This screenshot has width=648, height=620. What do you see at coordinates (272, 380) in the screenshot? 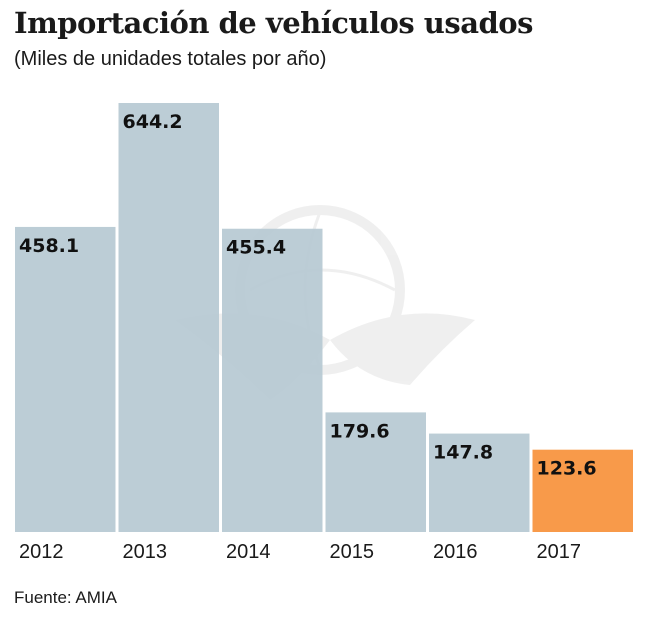
I see `bar-2014` at bounding box center [272, 380].